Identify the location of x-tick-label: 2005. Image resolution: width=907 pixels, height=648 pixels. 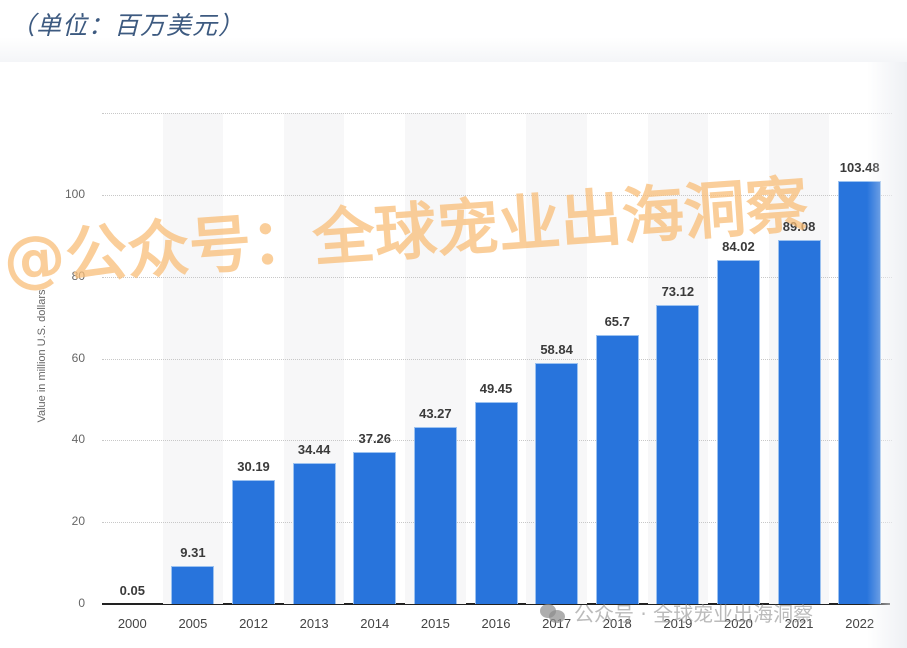
(193, 623).